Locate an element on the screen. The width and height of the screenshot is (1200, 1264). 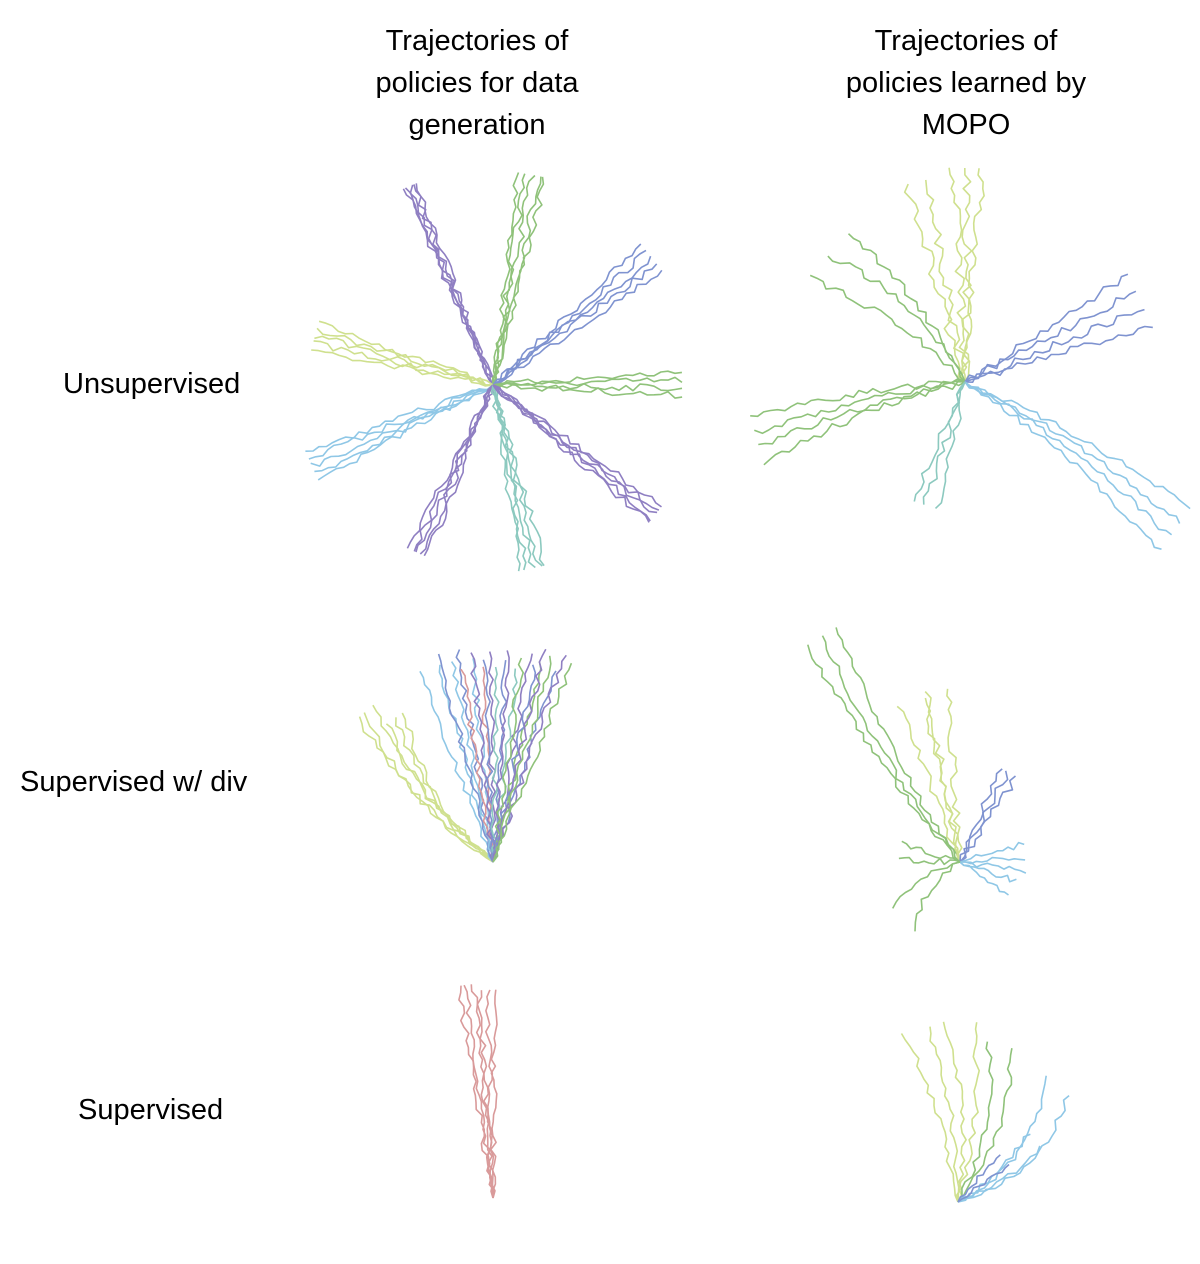
panel-unsupervised-mopo is located at coordinates (970, 358).